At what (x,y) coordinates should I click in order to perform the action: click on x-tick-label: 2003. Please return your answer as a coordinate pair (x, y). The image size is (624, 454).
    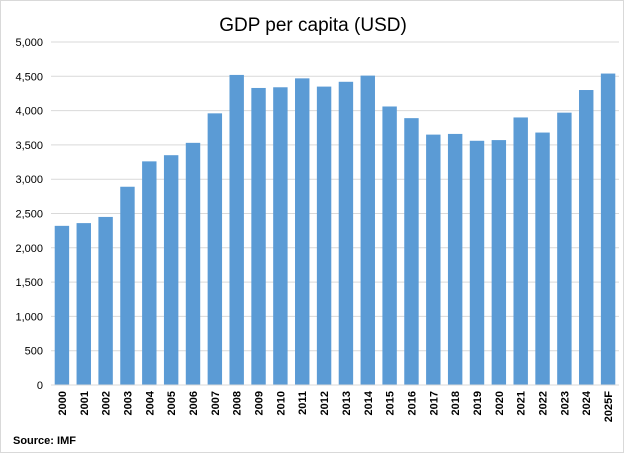
    Looking at the image, I should click on (128, 403).